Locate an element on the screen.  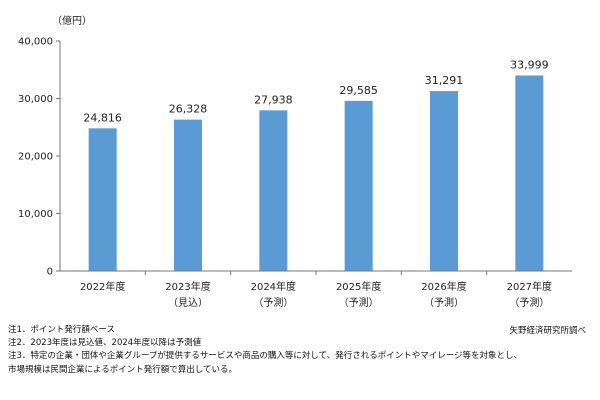
x-tick-sublabel: （見込） is located at coordinates (188, 303).